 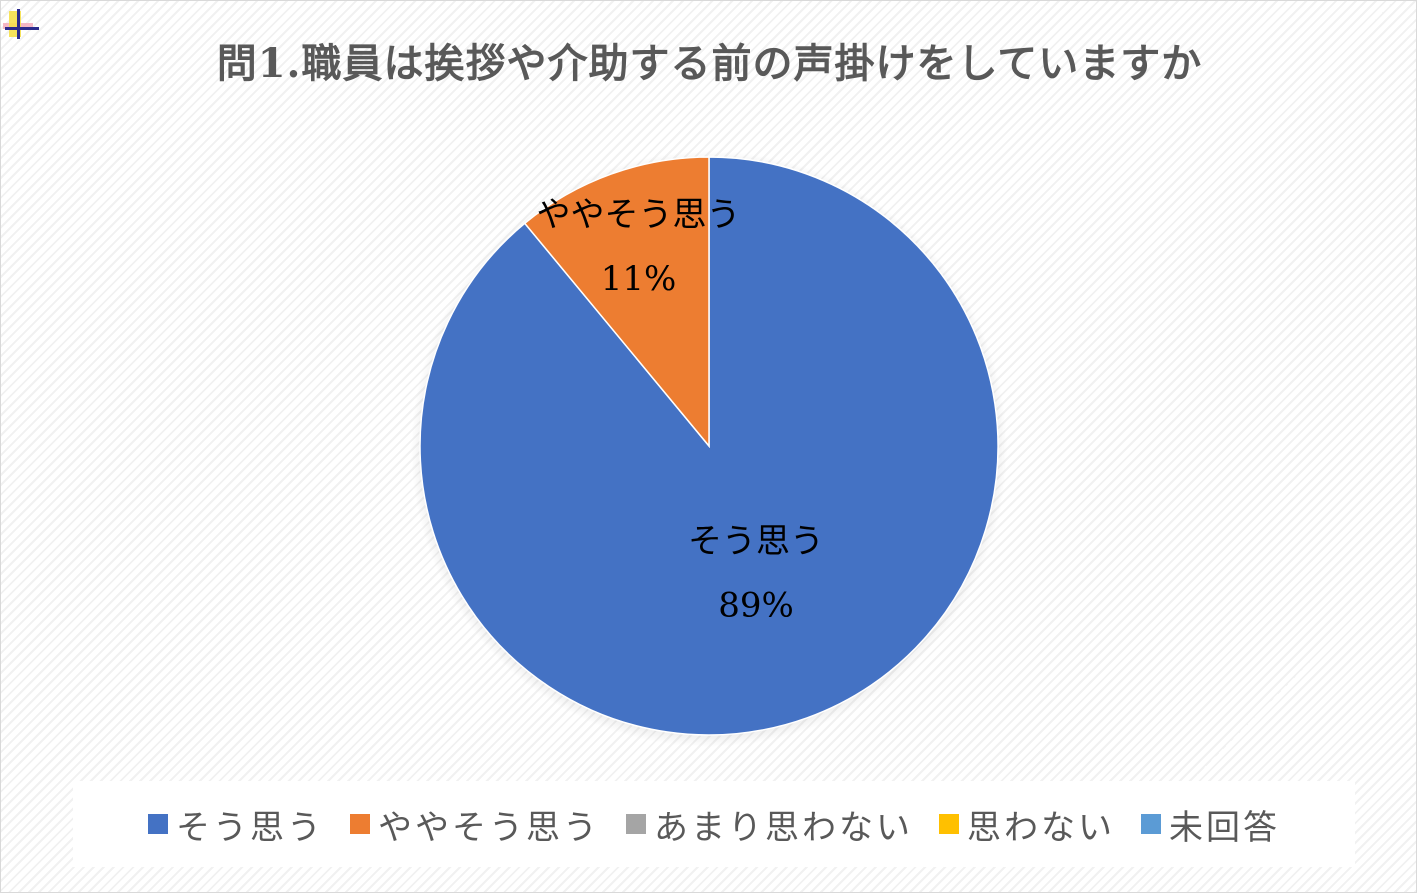 What do you see at coordinates (783, 827) in the screenshot?
I see `legend-label: あまり思わない` at bounding box center [783, 827].